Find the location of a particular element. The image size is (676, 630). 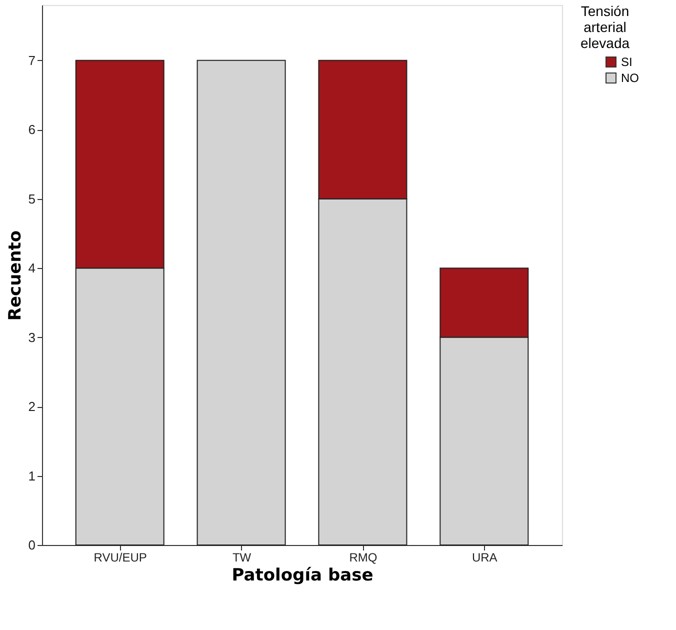

y-tick-label: 1 is located at coordinates (32, 476).